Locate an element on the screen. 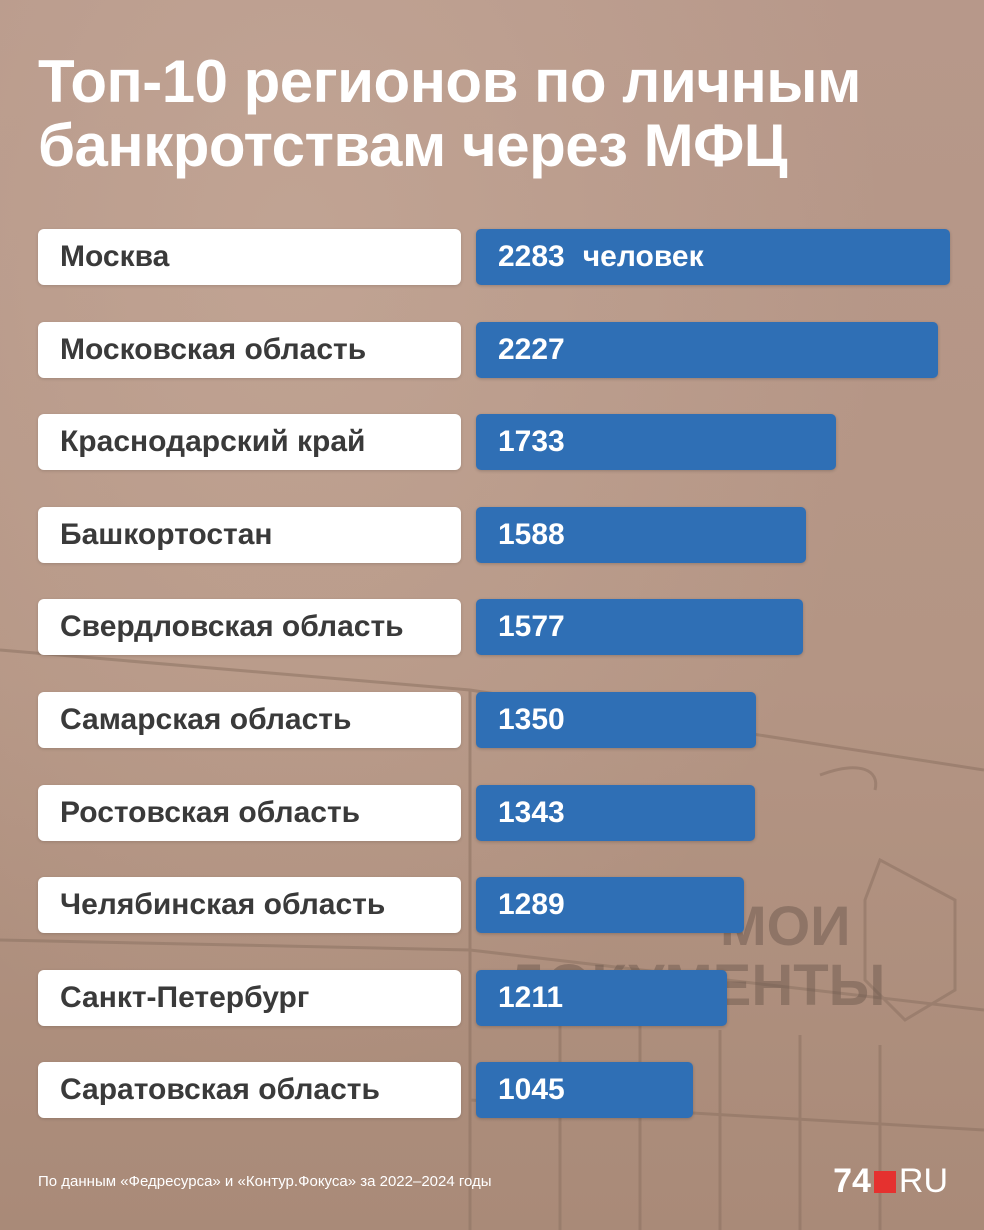 The height and width of the screenshot is (1230, 984). bar-value-label: 2227 is located at coordinates (531, 349).